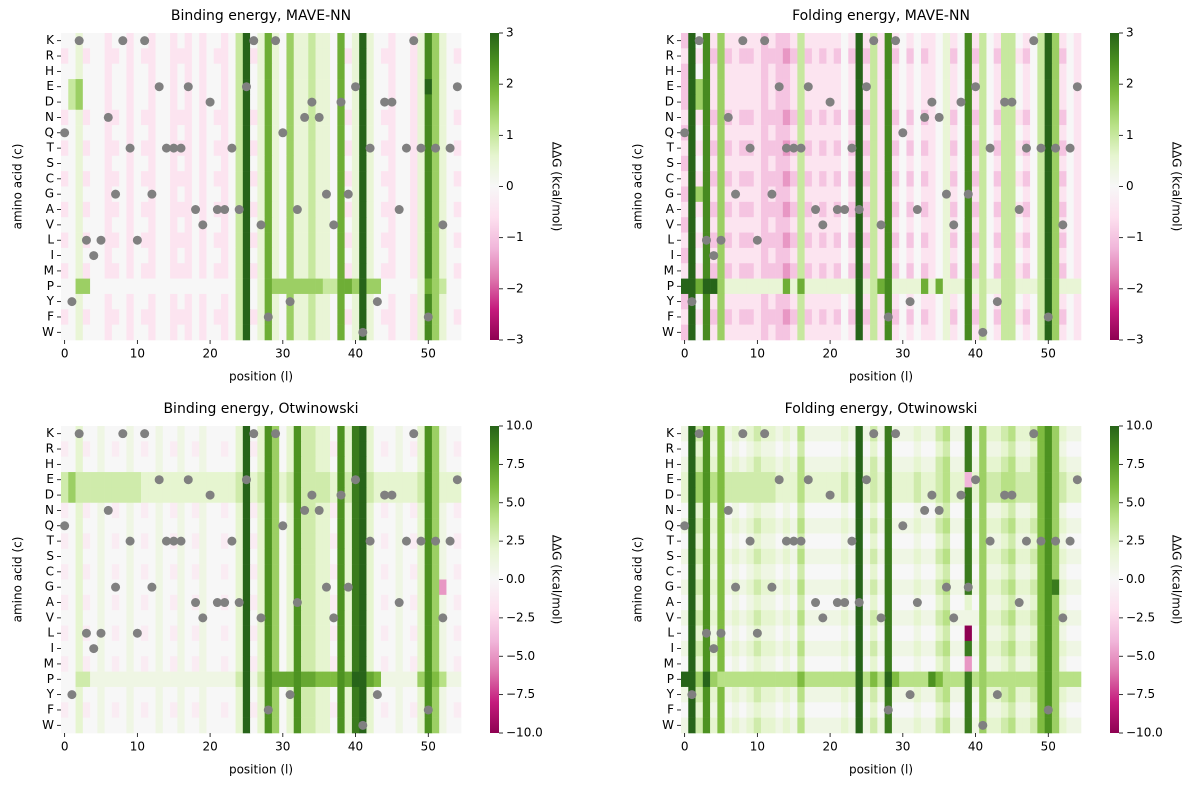 This screenshot has width=1189, height=790. What do you see at coordinates (49, 495) in the screenshot?
I see `y-tick-label: D` at bounding box center [49, 495].